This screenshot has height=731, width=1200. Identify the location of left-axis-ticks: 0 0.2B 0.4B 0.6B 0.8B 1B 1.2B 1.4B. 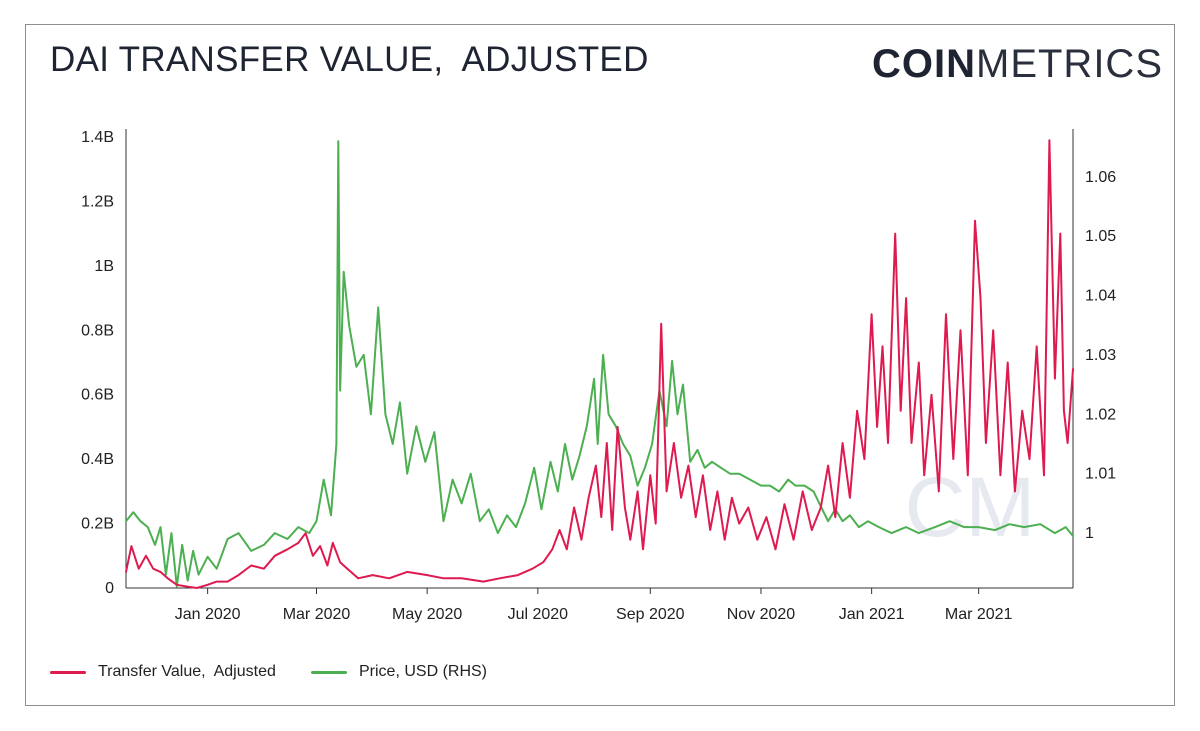
(97, 363).